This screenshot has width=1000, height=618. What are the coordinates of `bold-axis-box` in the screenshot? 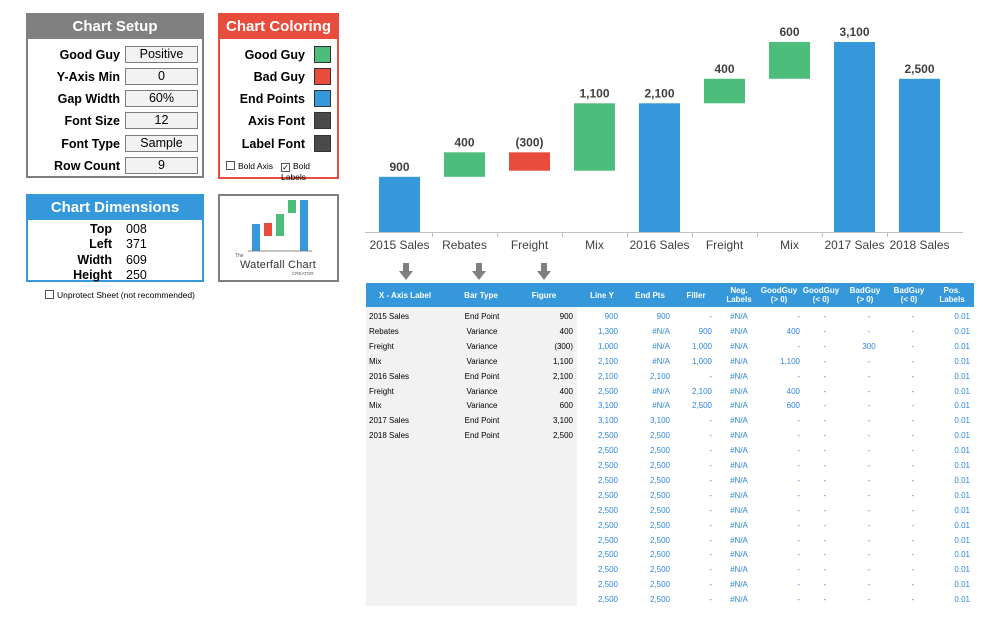 It's located at (230, 165).